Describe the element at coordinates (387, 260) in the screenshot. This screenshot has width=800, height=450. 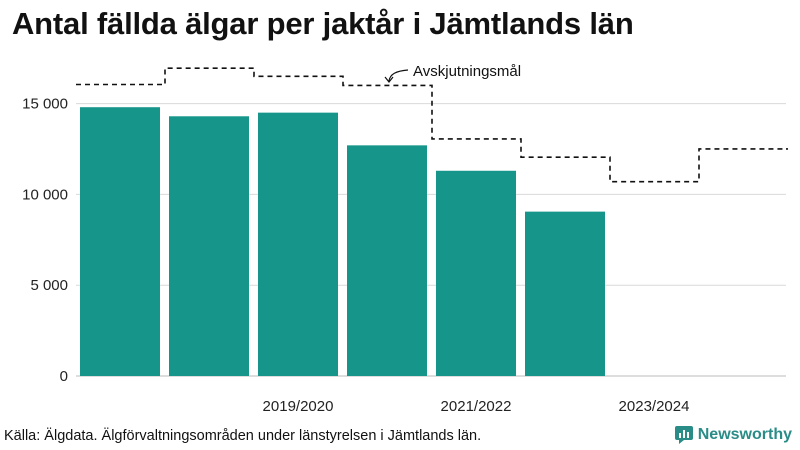
I see `bar-2020/2021` at that location.